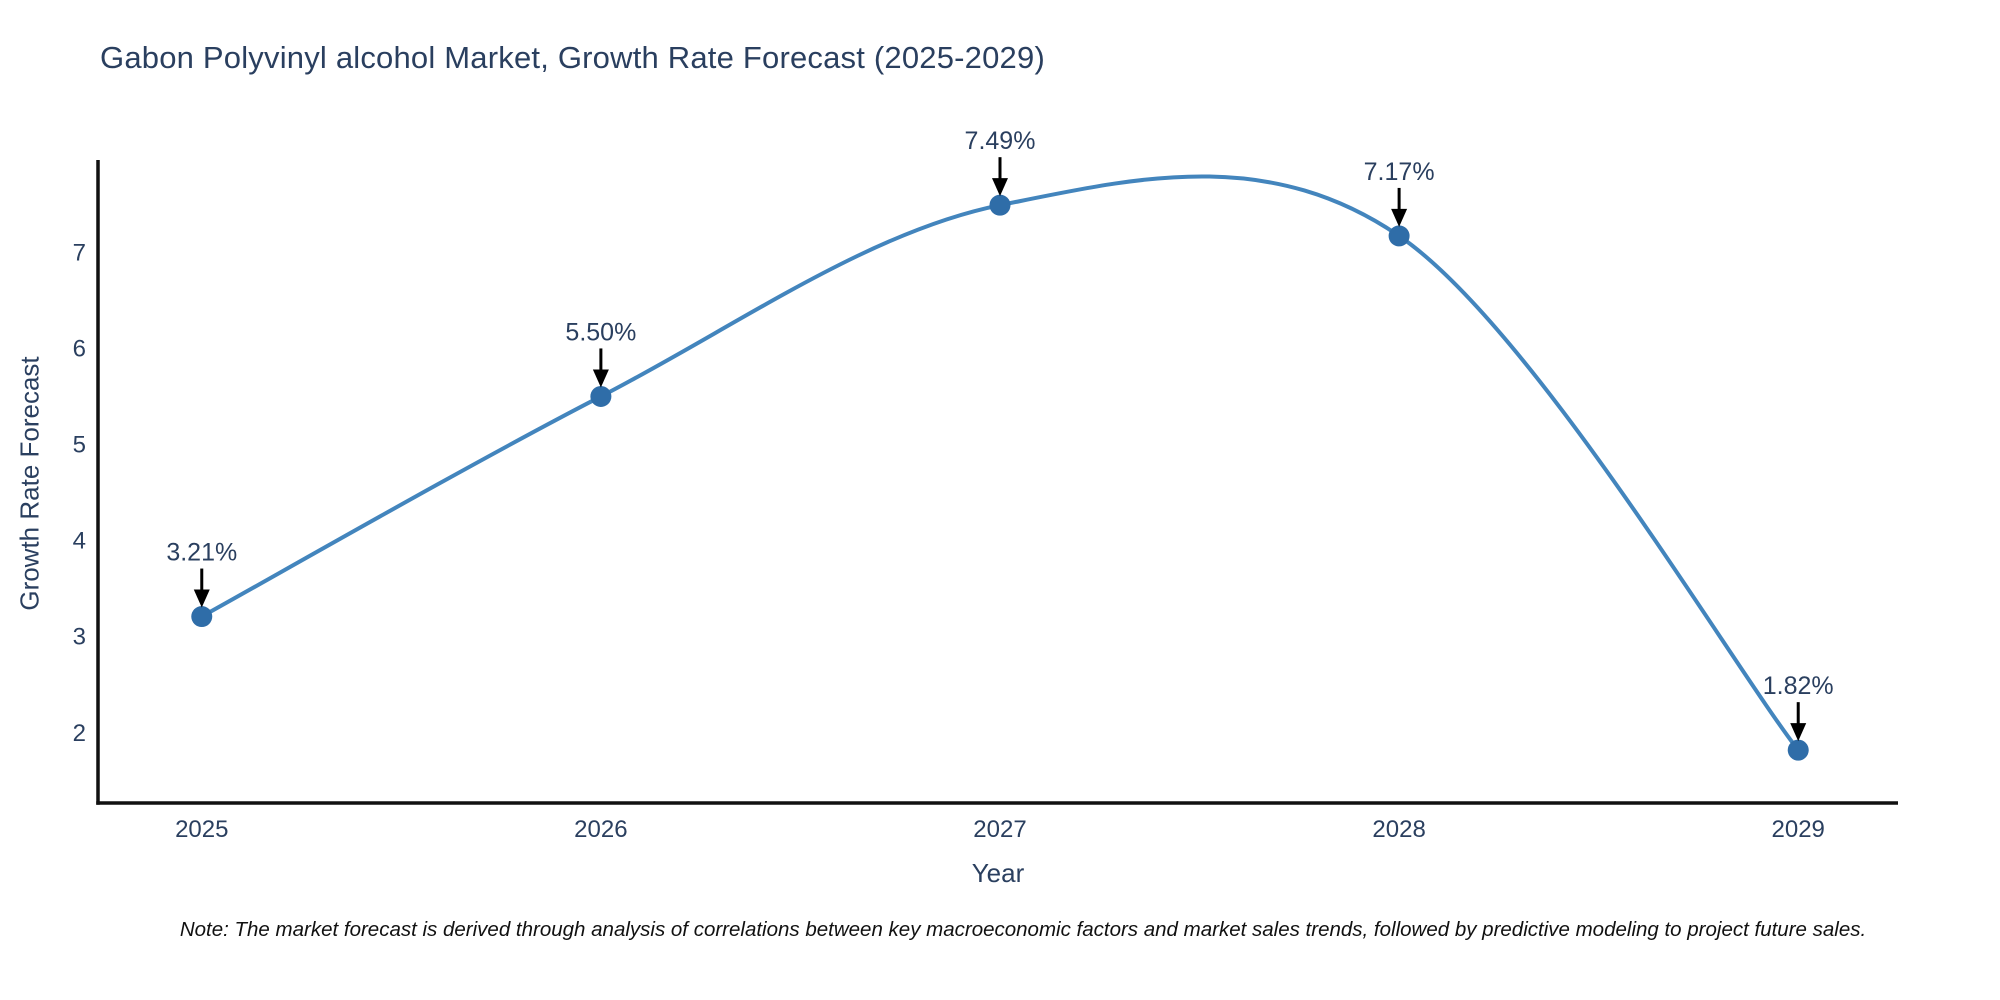  I want to click on data-point-label: 7.17%, so click(1399, 172).